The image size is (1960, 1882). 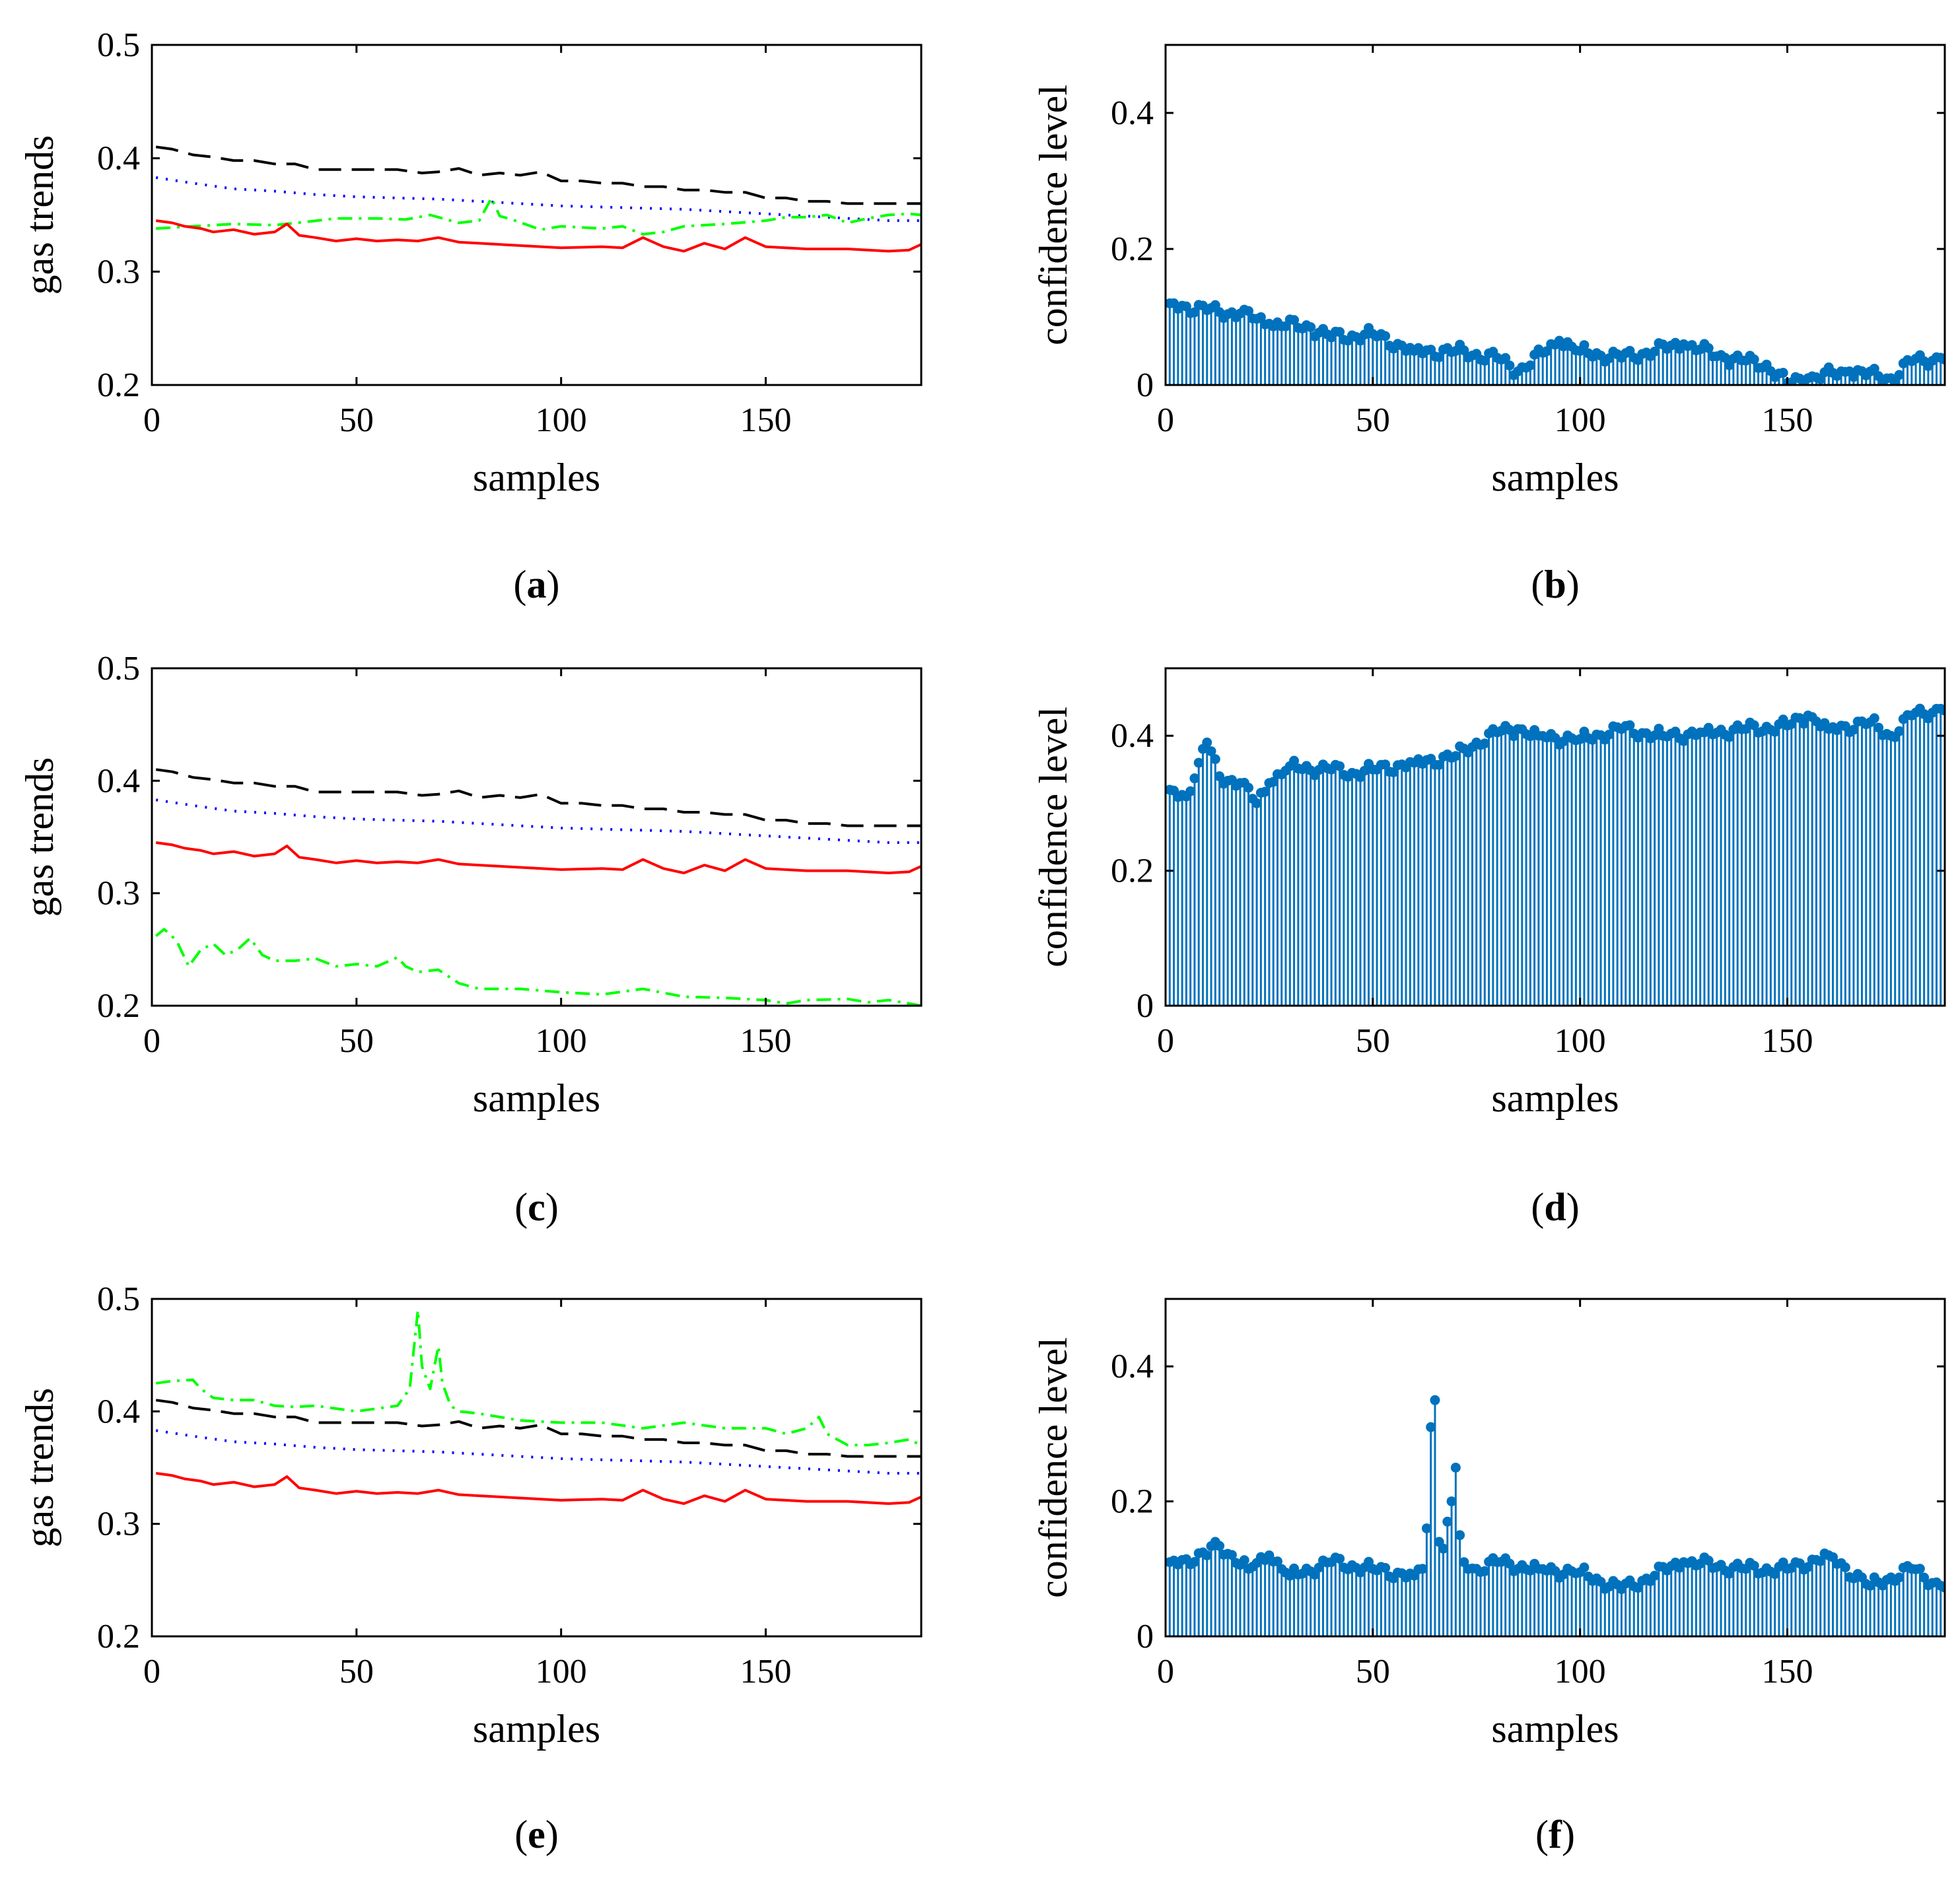 What do you see at coordinates (538, 821) in the screenshot?
I see `series-line-blue` at bounding box center [538, 821].